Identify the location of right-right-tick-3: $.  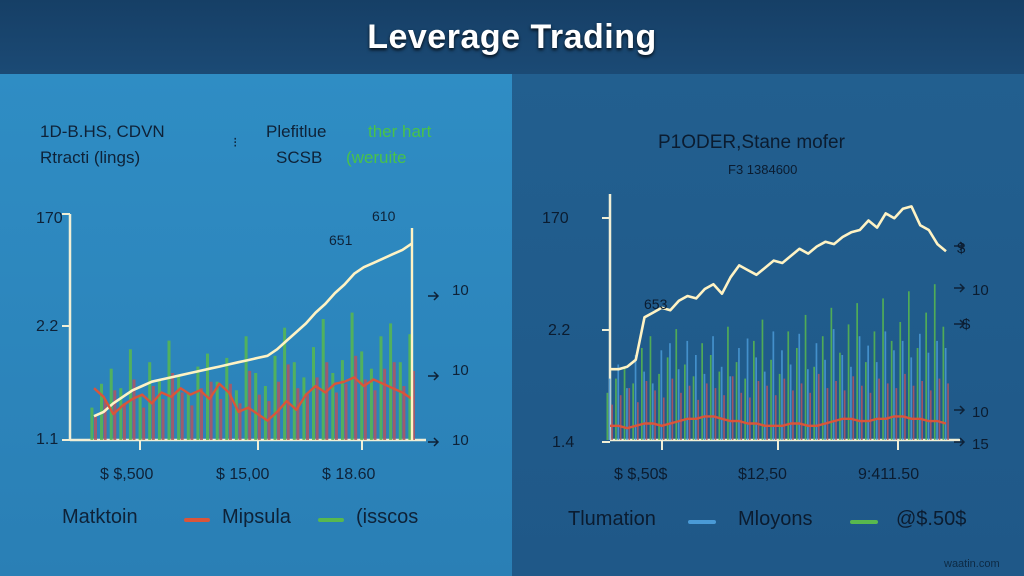
(966, 324).